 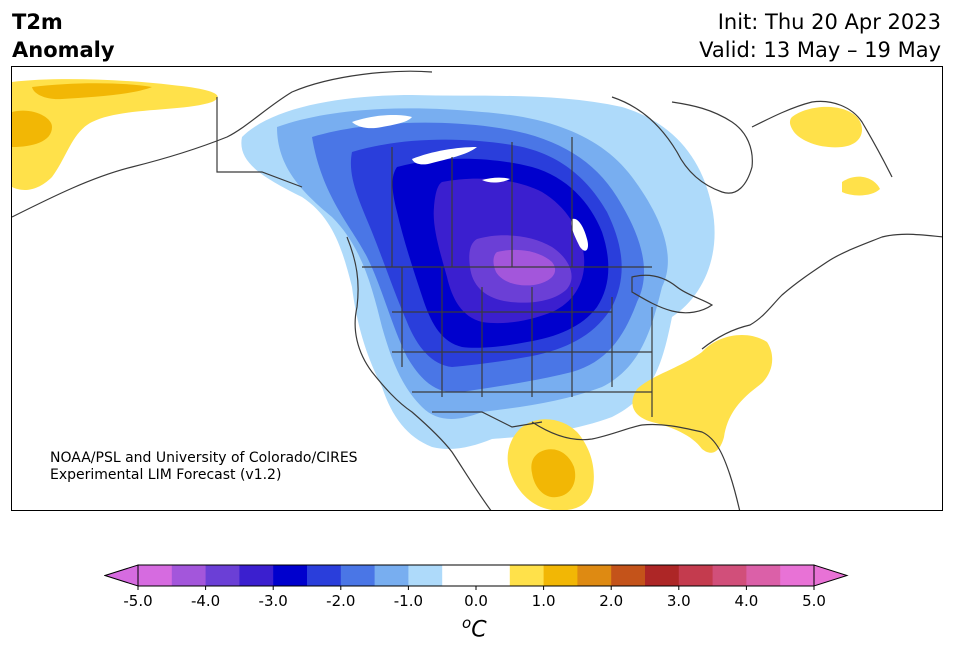 What do you see at coordinates (382, 121) in the screenshot?
I see `lake-great-bear` at bounding box center [382, 121].